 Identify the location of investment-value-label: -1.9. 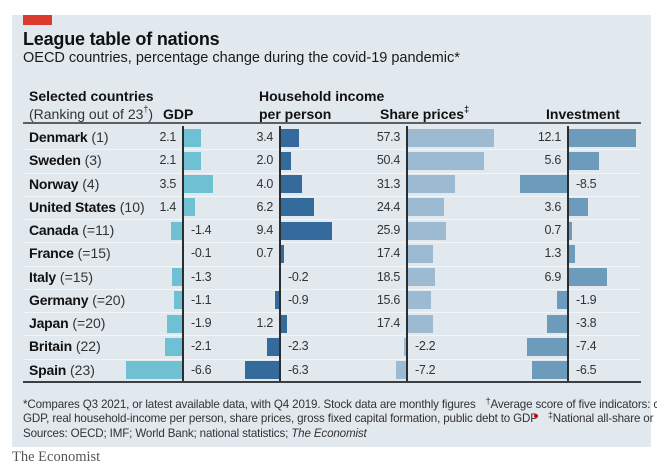
(586, 300).